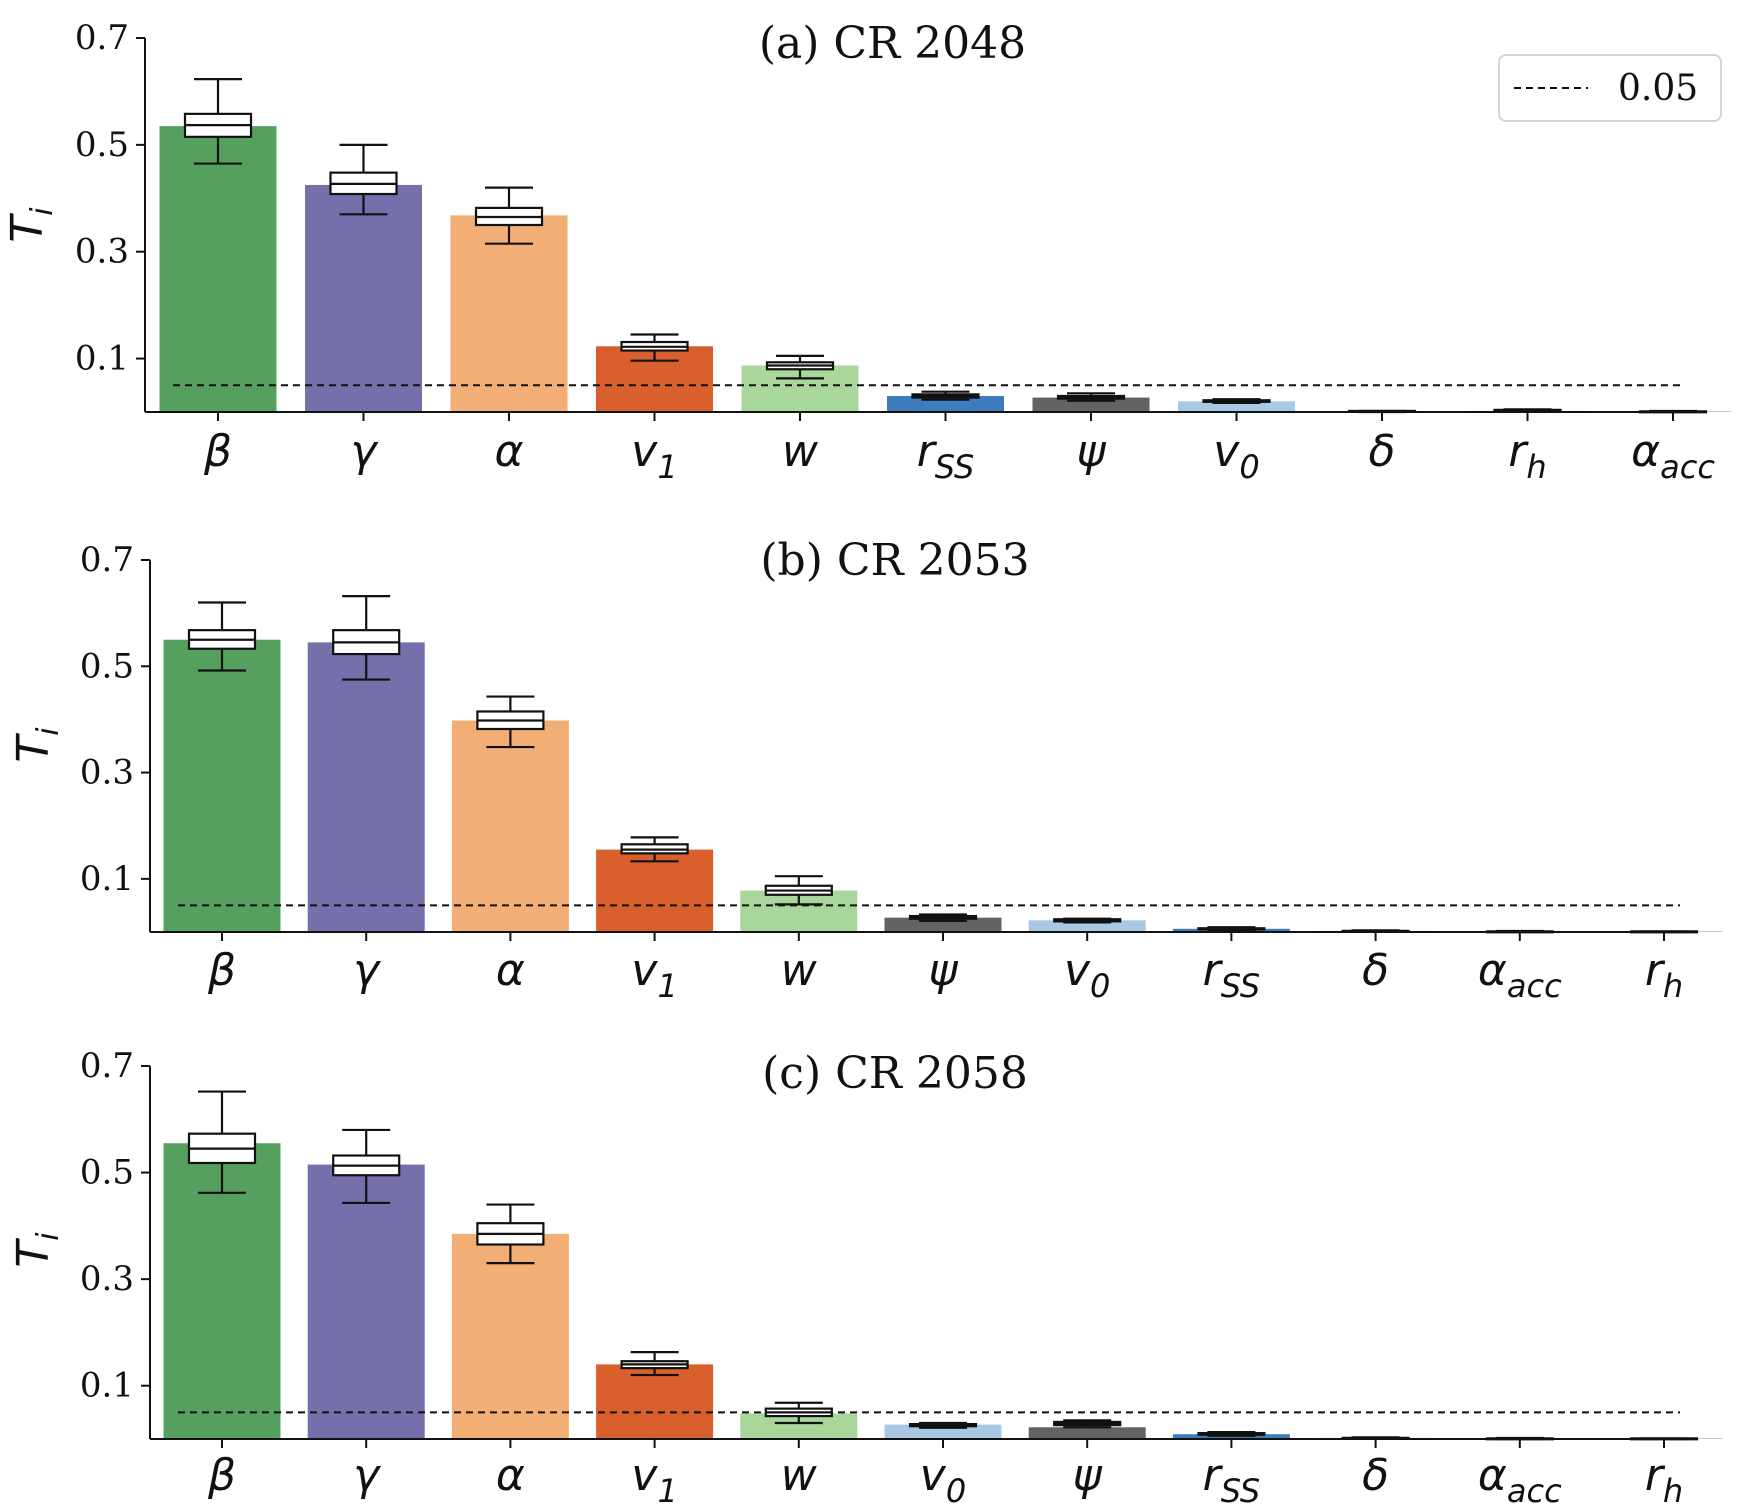 This screenshot has height=1511, width=1750. I want to click on chart-title: (b) CR 2053, so click(894, 560).